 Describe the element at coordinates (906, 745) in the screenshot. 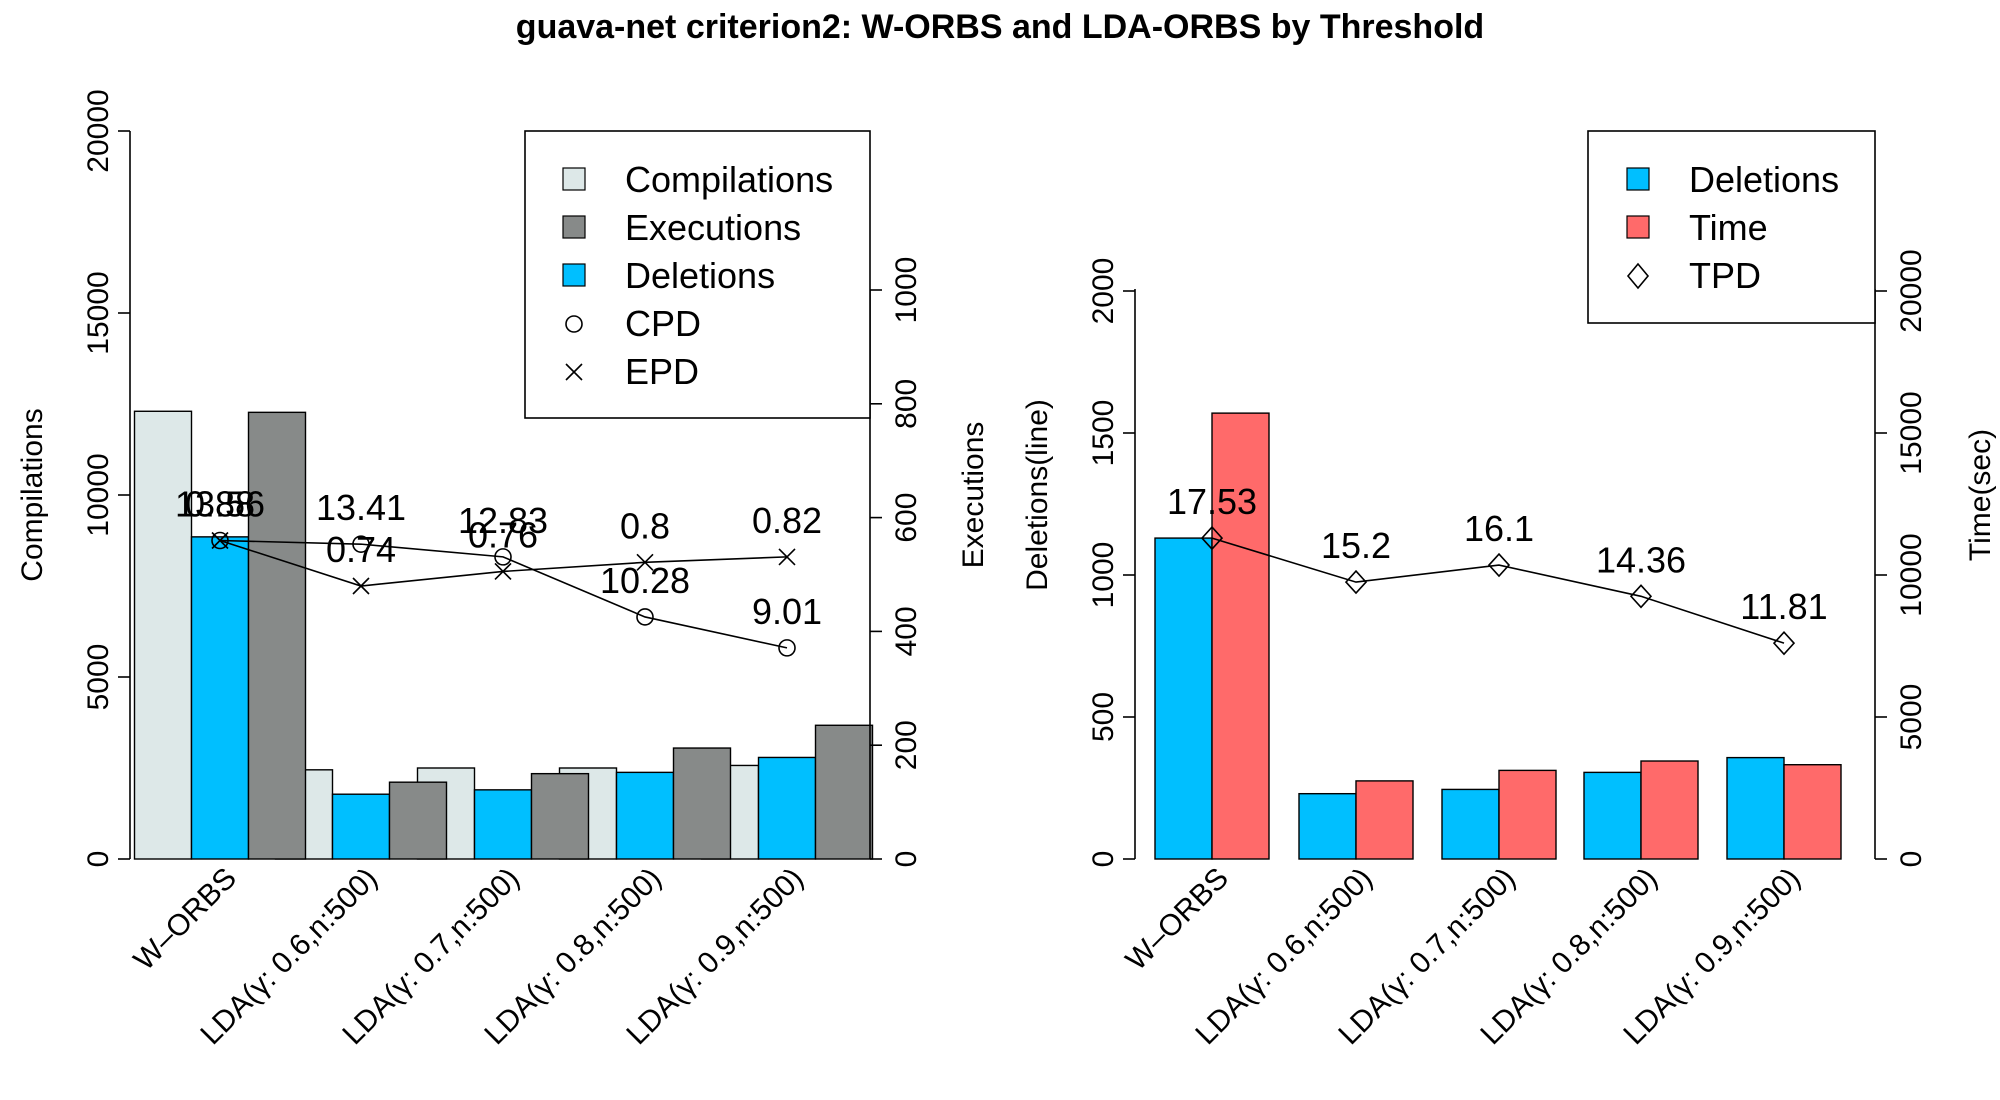

I see `right-tick-label-1: 200` at that location.